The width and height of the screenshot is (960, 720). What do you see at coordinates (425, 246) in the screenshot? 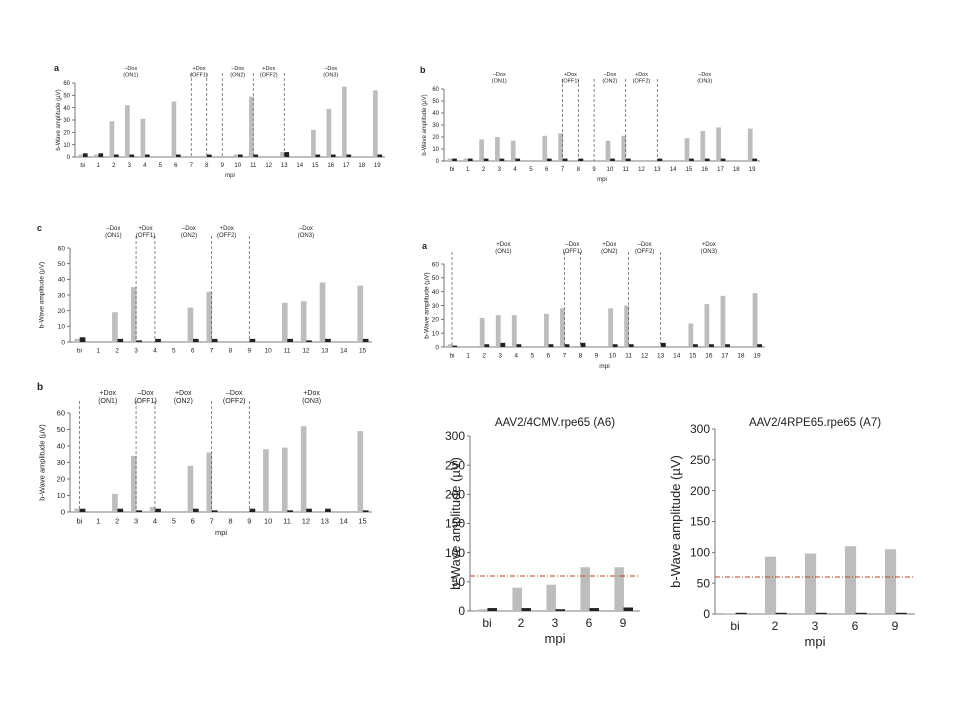
I see `panel-letter: a` at bounding box center [425, 246].